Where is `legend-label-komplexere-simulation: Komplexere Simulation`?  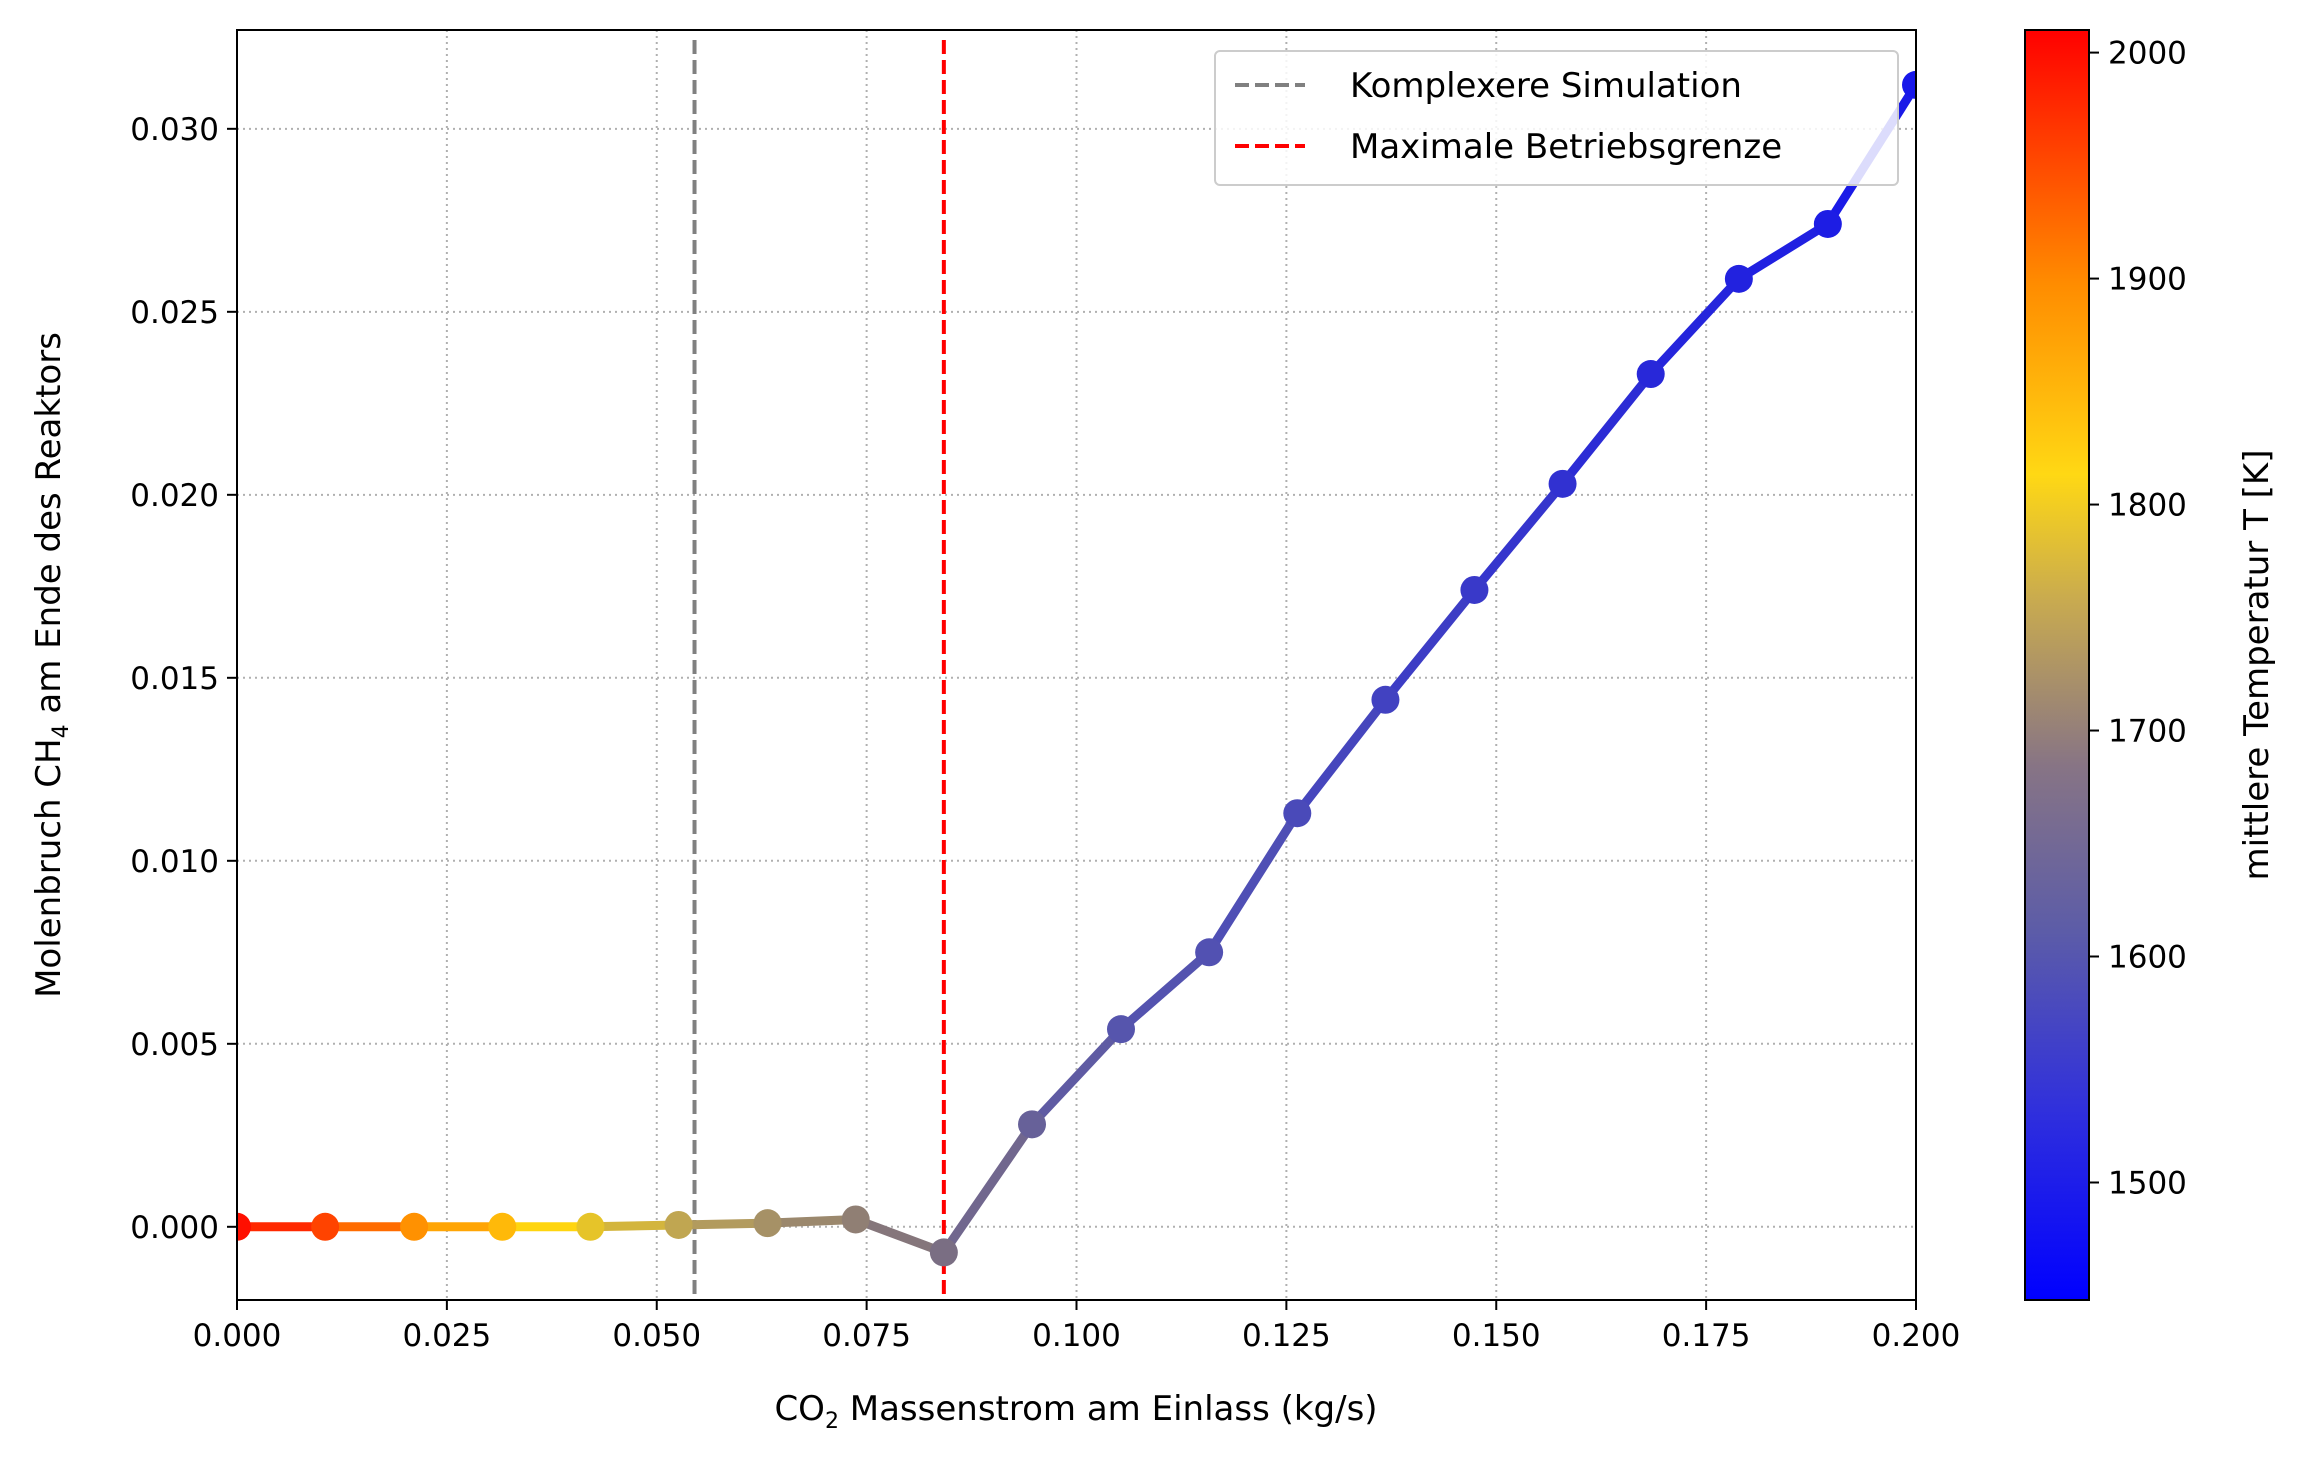 legend-label-komplexere-simulation: Komplexere Simulation is located at coordinates (1546, 86).